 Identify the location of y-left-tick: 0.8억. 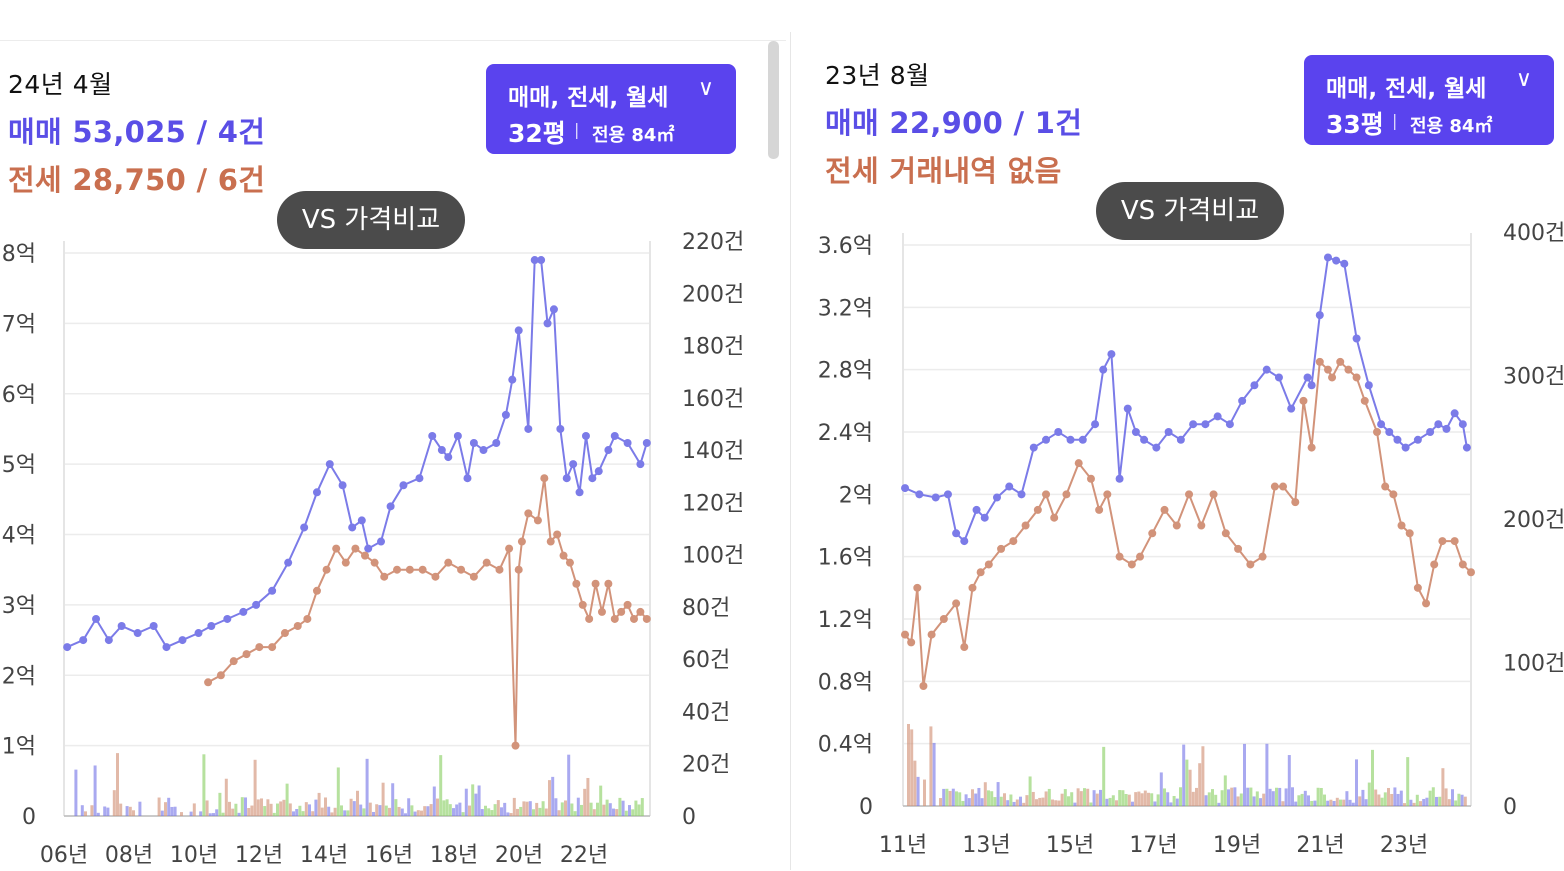
(845, 682).